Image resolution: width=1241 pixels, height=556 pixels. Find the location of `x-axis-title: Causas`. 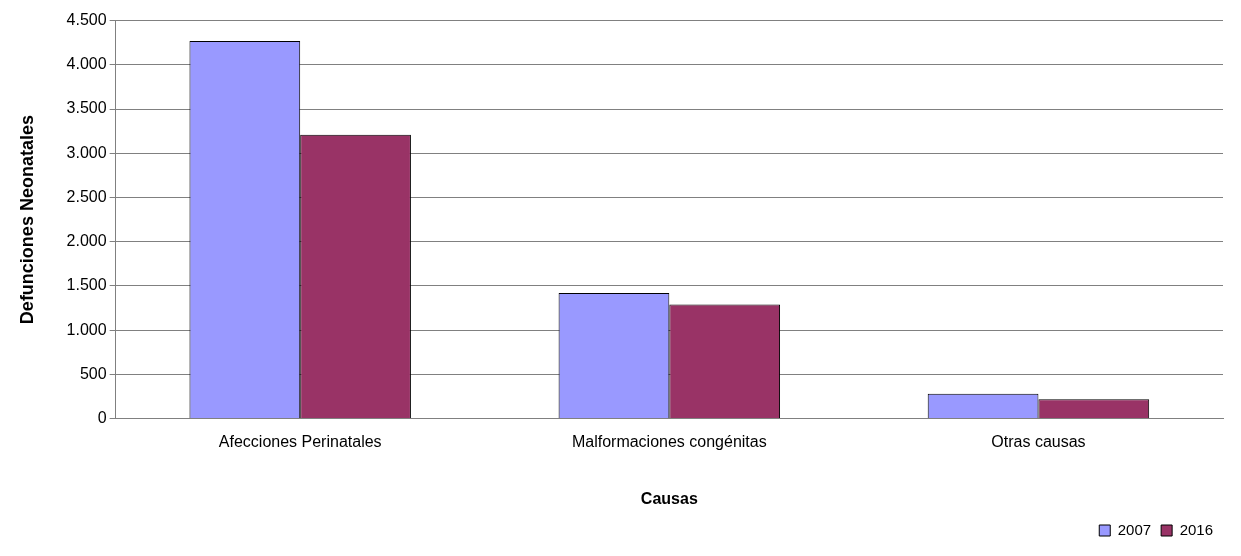

x-axis-title: Causas is located at coordinates (669, 498).